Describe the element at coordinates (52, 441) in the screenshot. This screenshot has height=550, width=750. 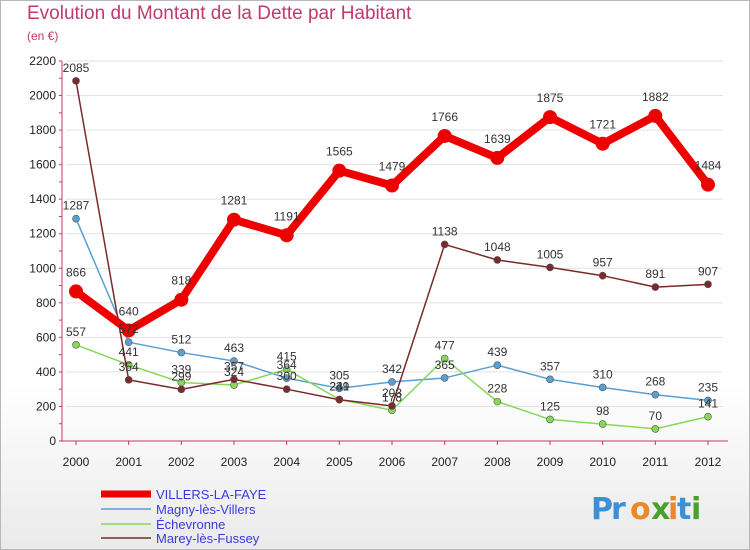
I see `y-tick-label: 0` at that location.